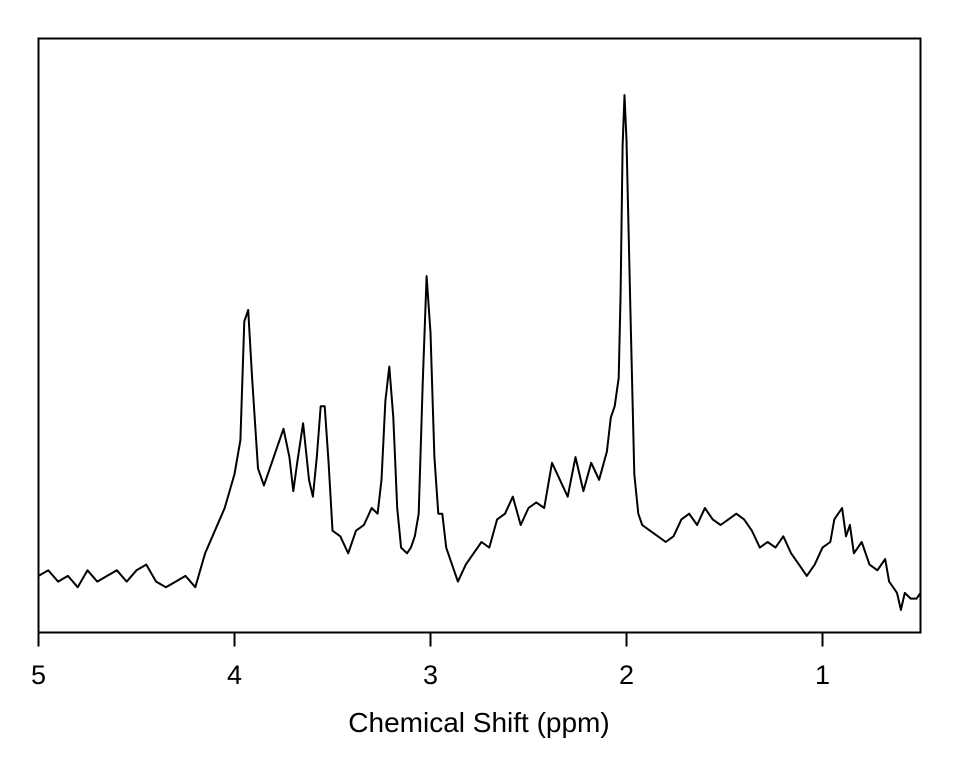  I want to click on x-axis: 5 4 3 2 1, so click(430, 661).